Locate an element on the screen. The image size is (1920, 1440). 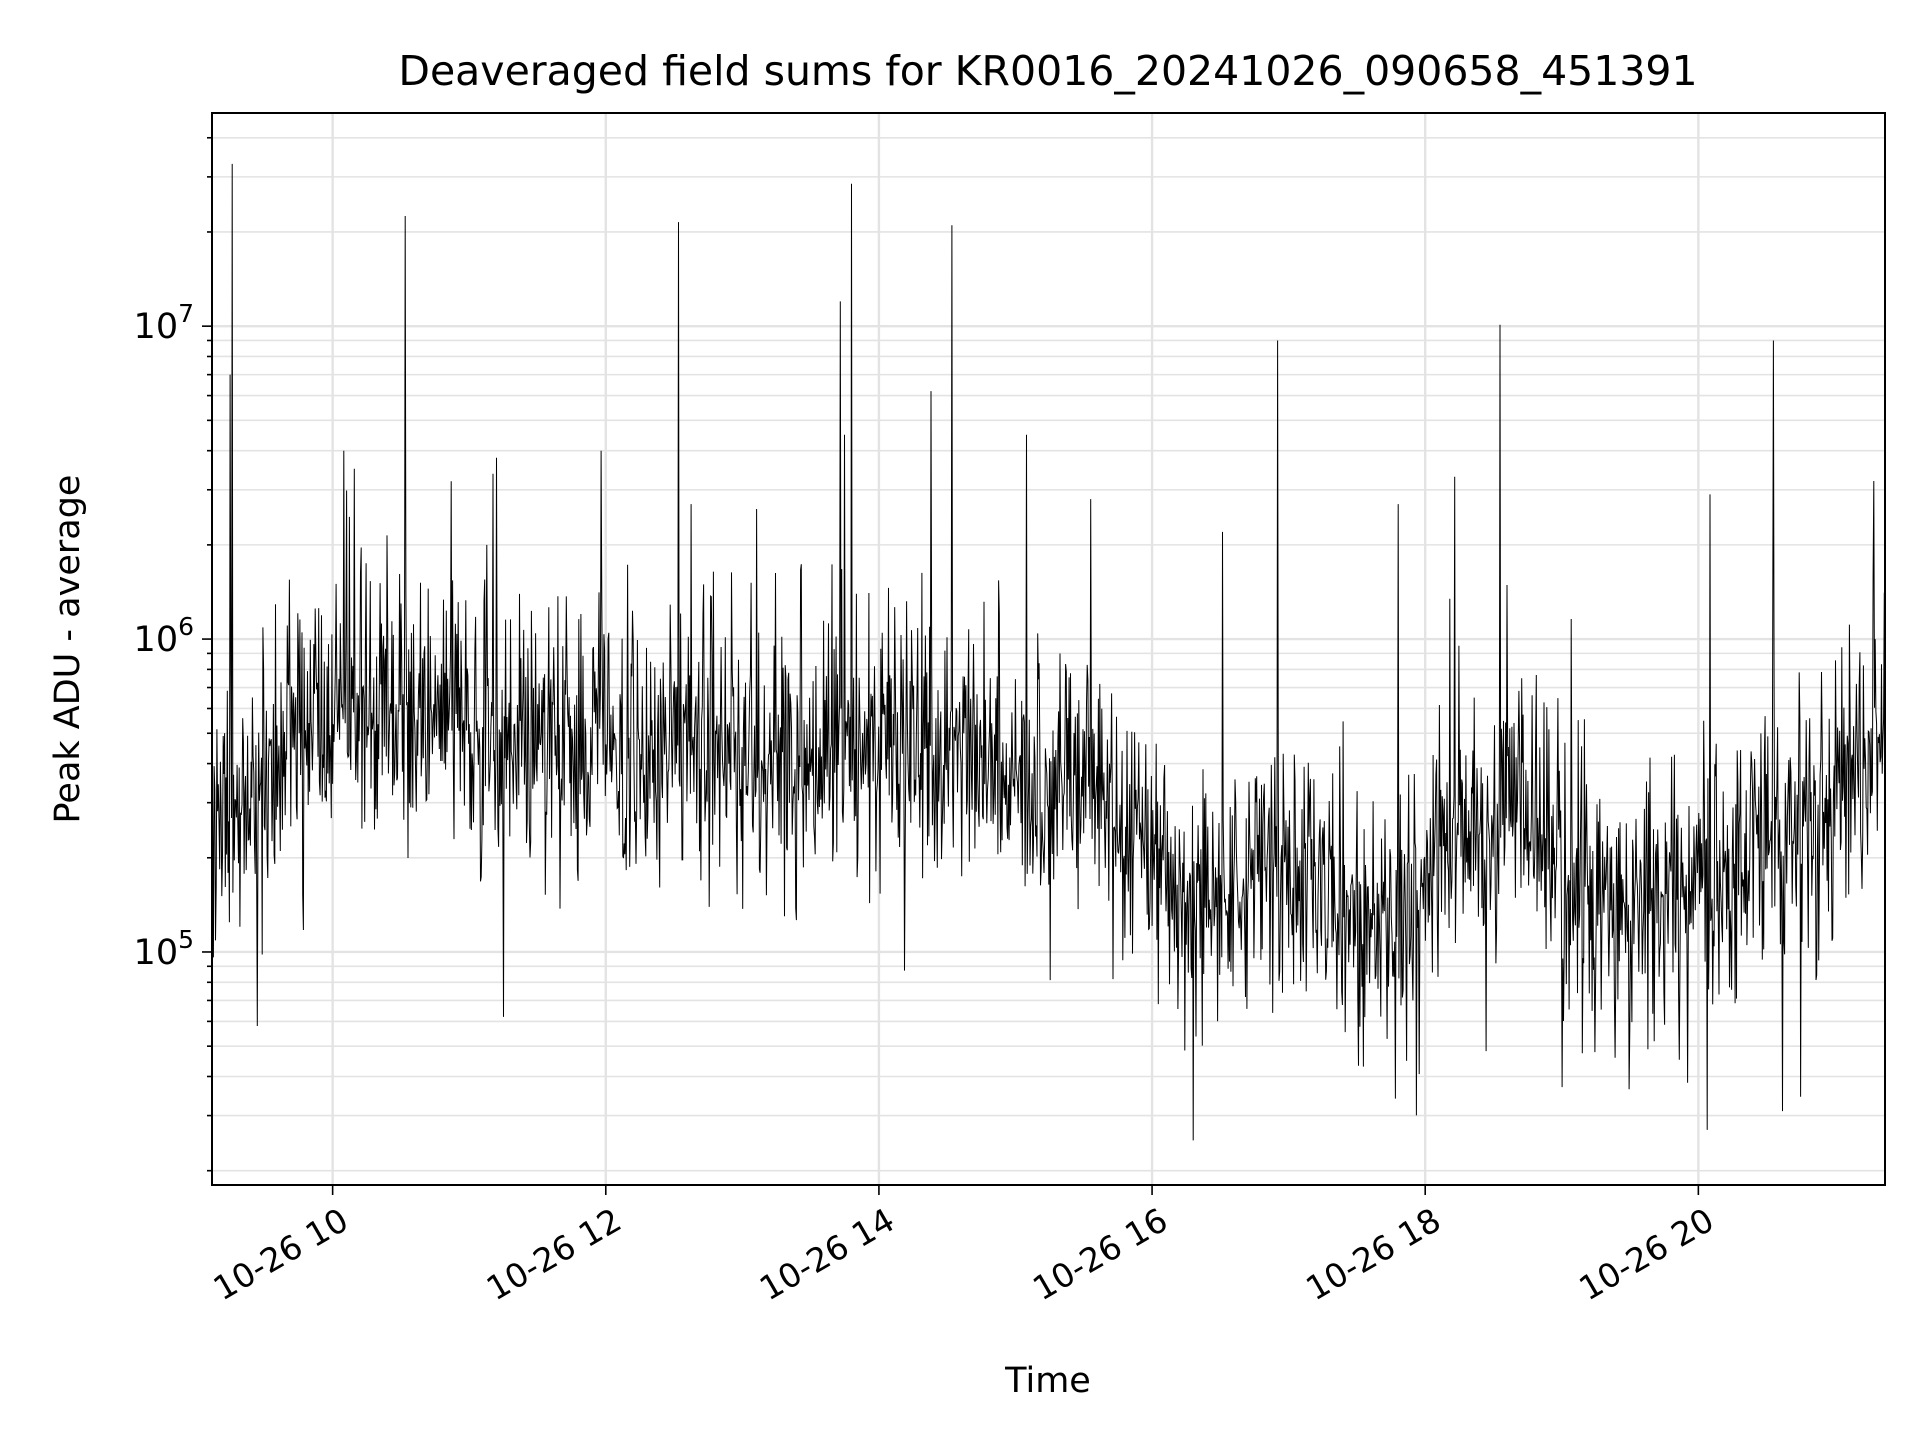
y-tick-label: 10⁷ is located at coordinates (164, 323).